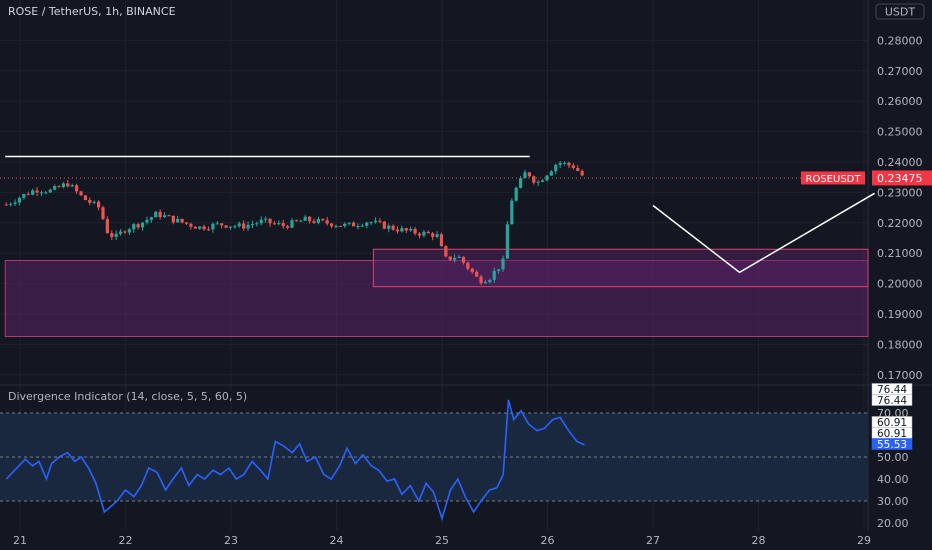  What do you see at coordinates (548, 540) in the screenshot?
I see `time-tick-label: 26` at bounding box center [548, 540].